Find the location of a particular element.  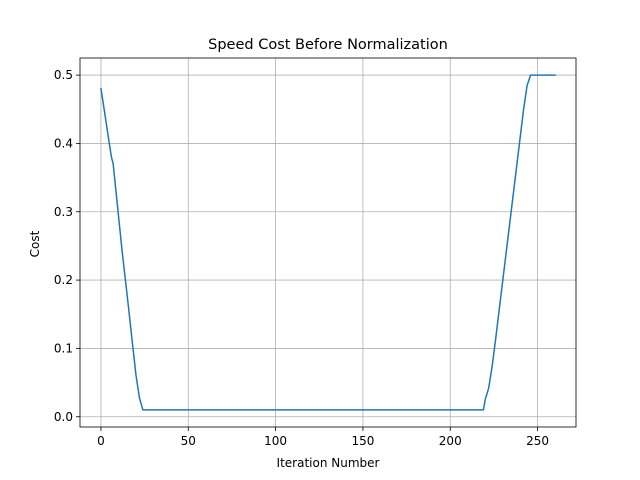

y-tick-label: 0.4 is located at coordinates (63, 143).